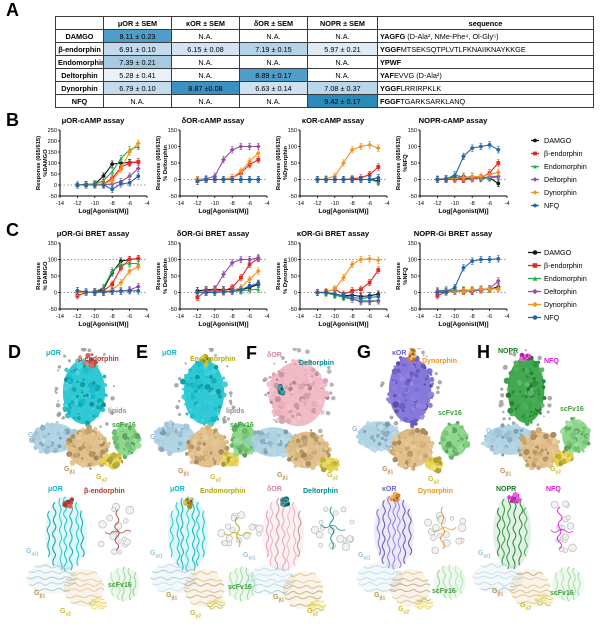 The height and width of the screenshot is (624, 600). I want to click on legend-item-Dynorphin: Dynorphin, so click(557, 192).